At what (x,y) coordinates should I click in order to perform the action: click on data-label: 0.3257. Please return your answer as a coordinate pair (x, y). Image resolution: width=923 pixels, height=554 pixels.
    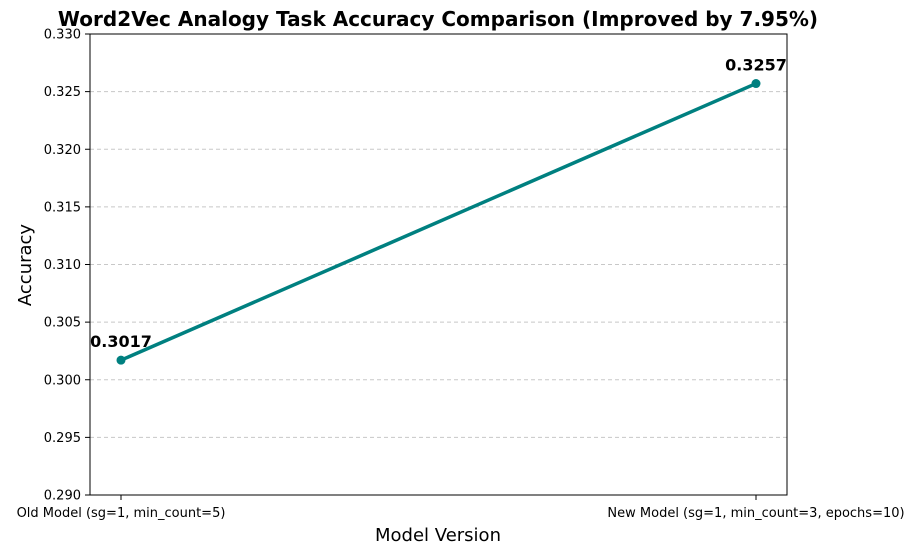
    Looking at the image, I should click on (756, 65).